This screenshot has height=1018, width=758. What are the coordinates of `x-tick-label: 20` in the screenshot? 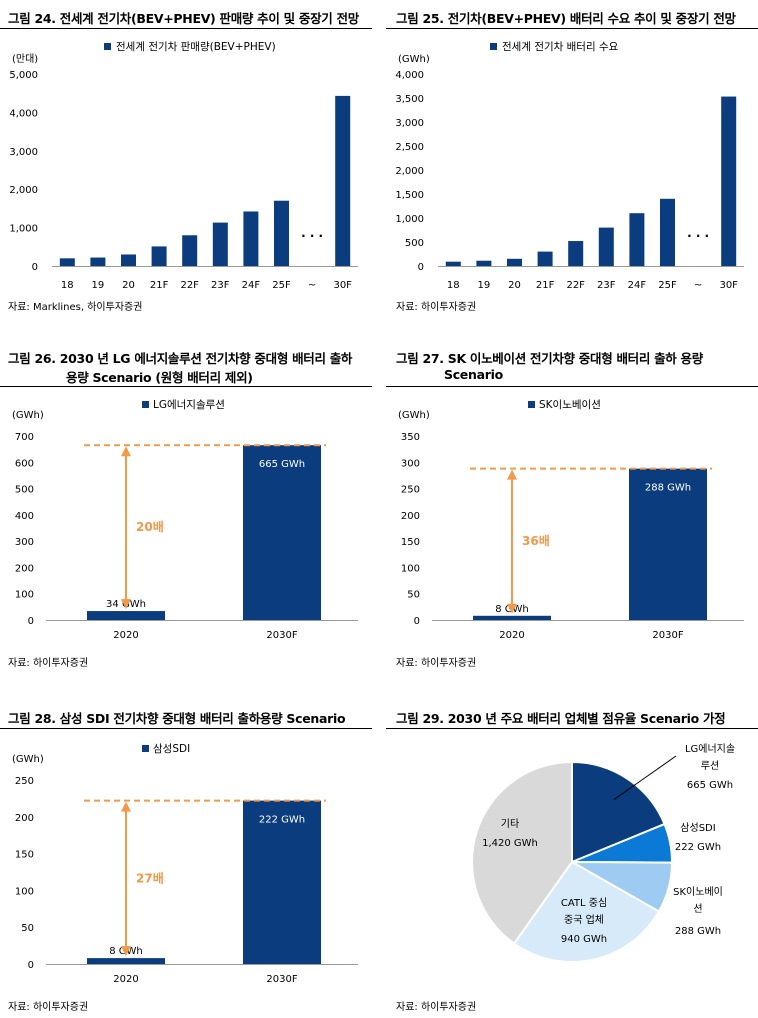 It's located at (514, 285).